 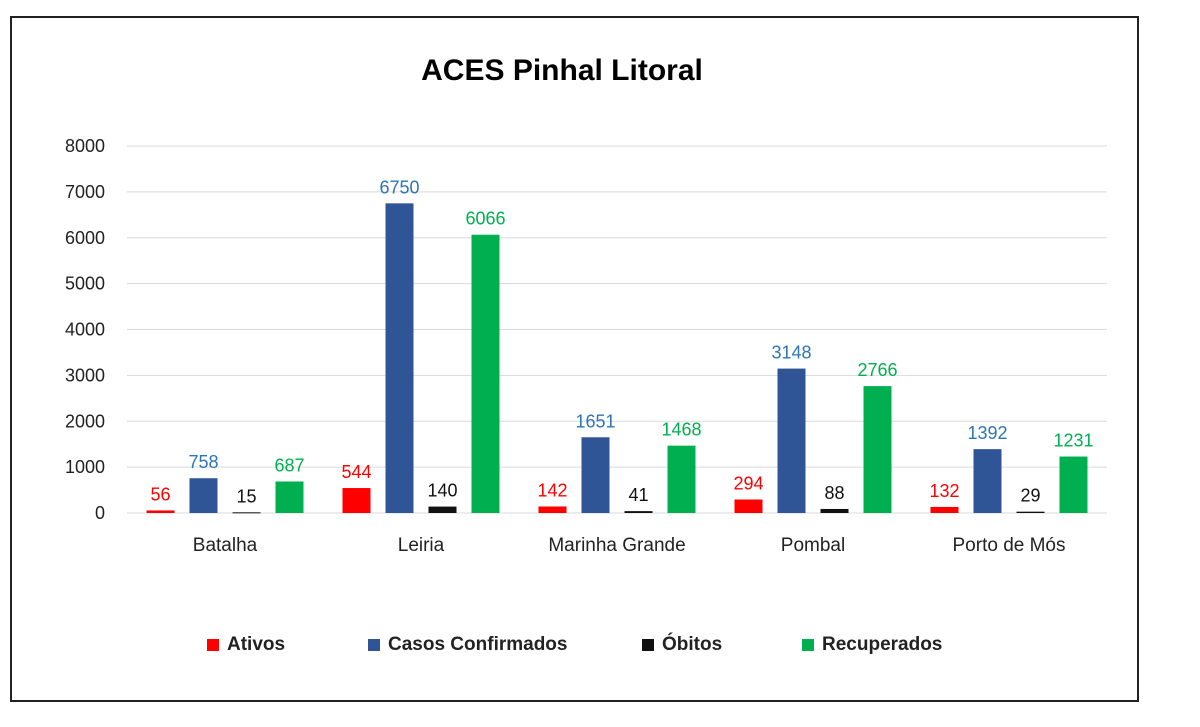 What do you see at coordinates (1073, 441) in the screenshot?
I see `data-label: 1231` at bounding box center [1073, 441].